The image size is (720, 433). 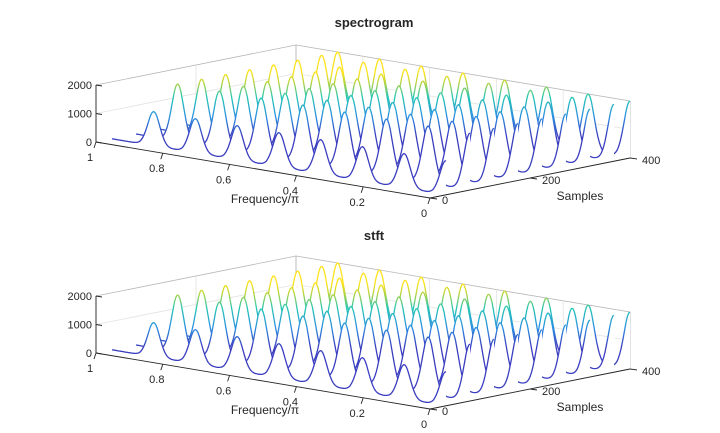 What do you see at coordinates (374, 22) in the screenshot?
I see `chart-title: spectrogram` at bounding box center [374, 22].